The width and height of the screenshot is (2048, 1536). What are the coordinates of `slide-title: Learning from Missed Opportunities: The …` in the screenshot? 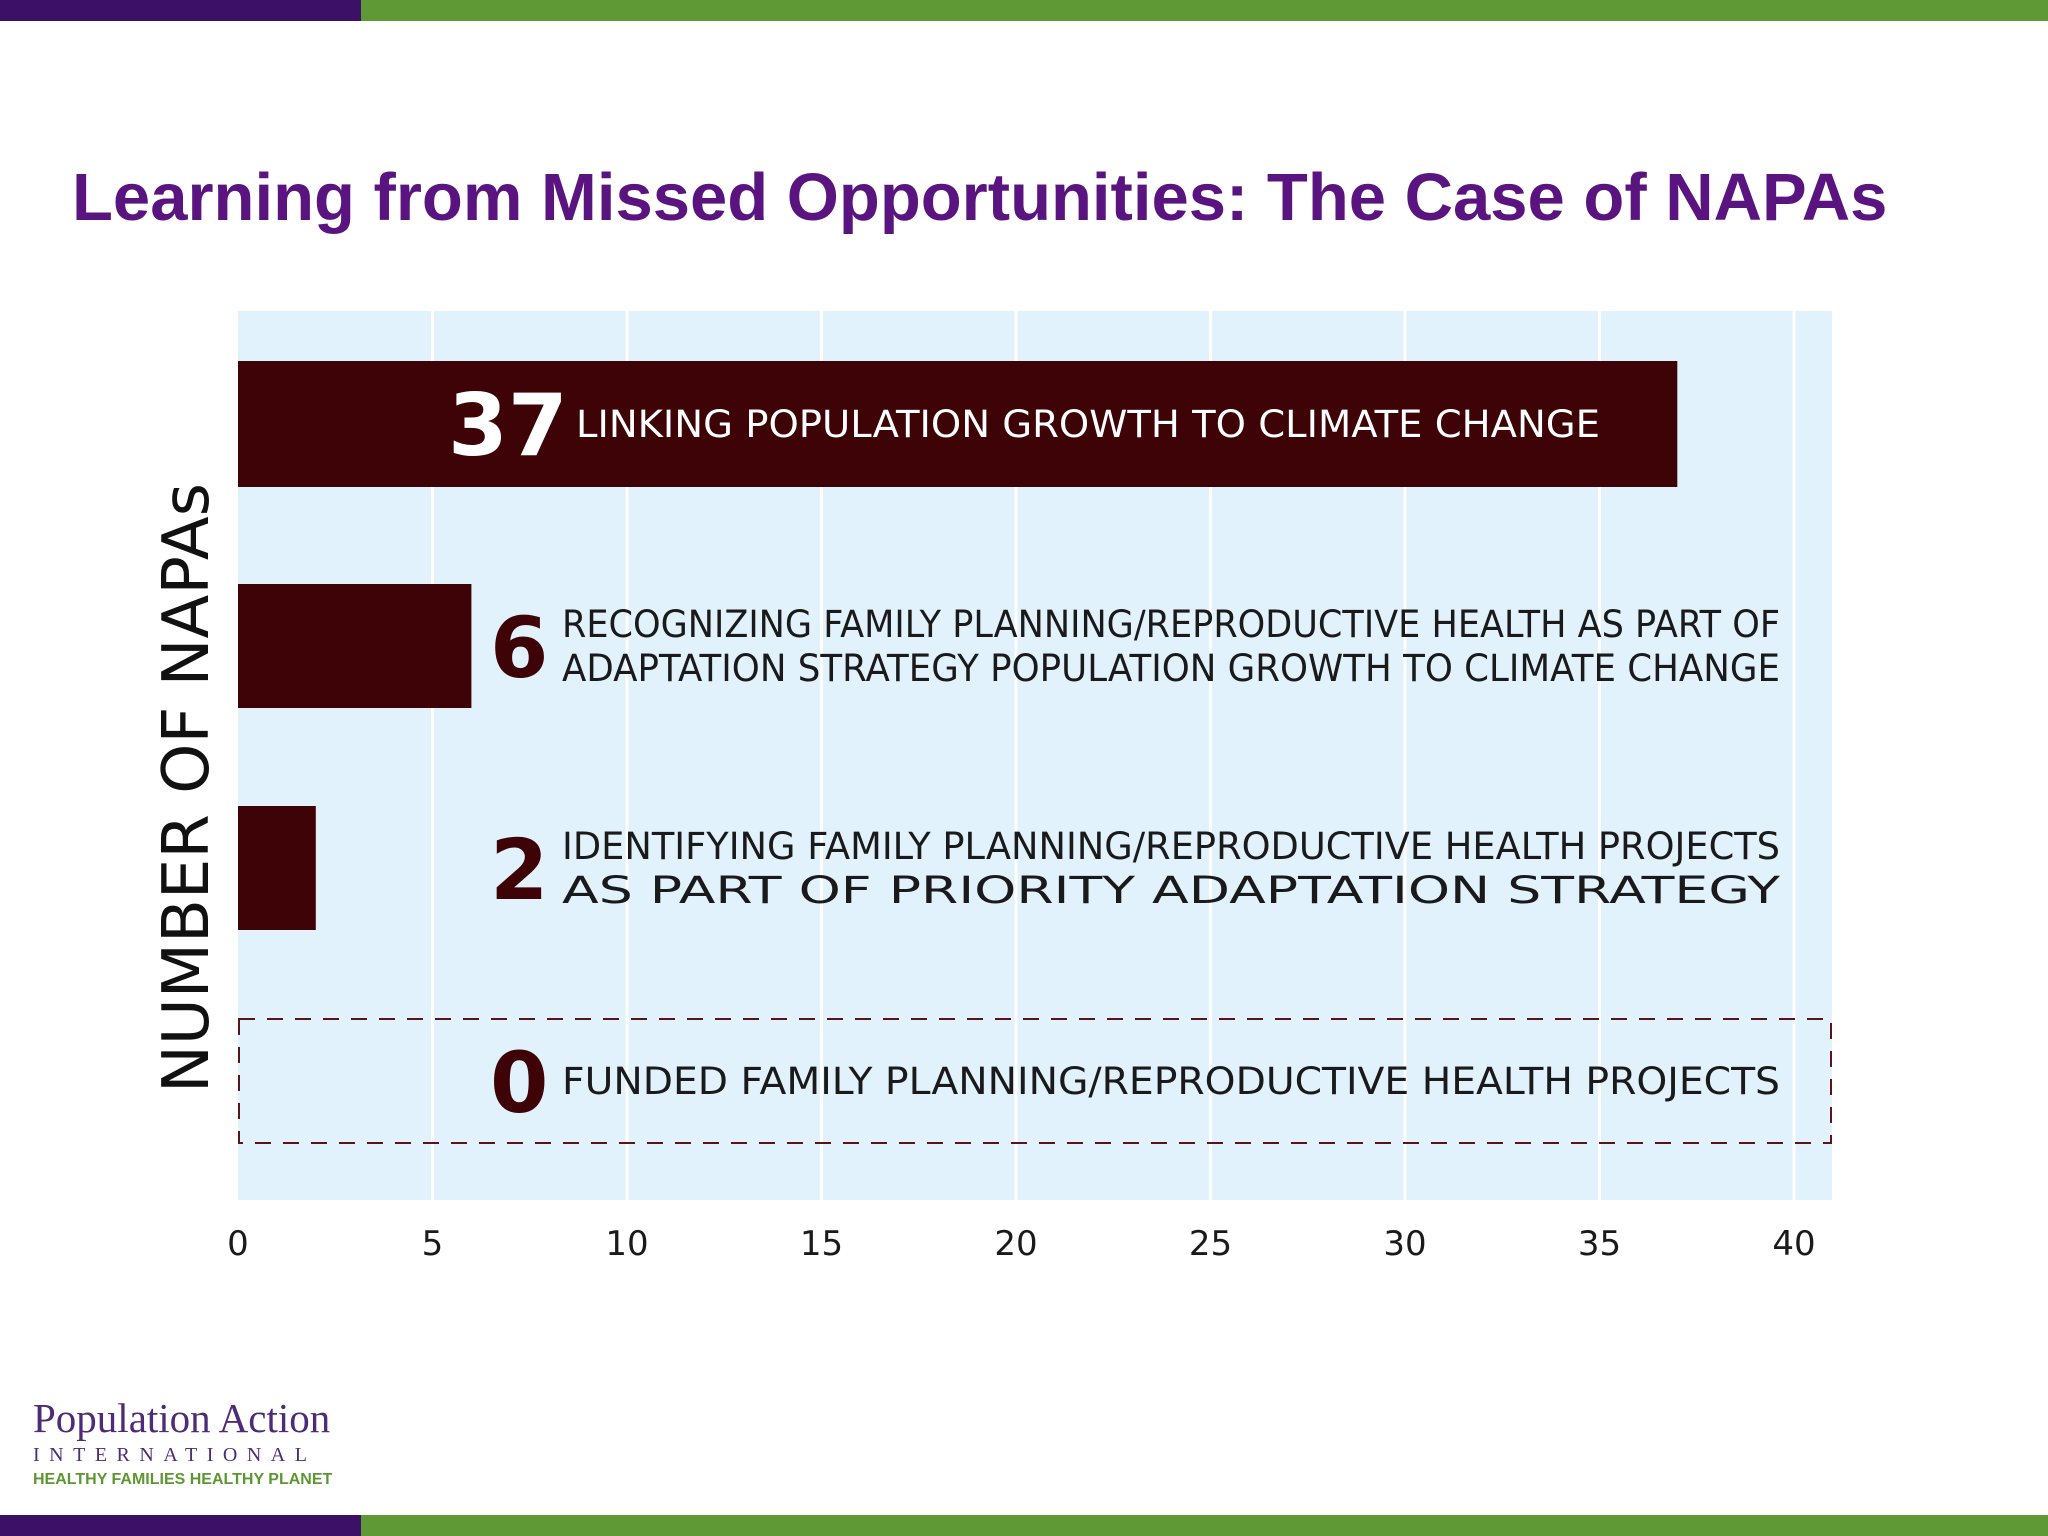 It's located at (980, 197).